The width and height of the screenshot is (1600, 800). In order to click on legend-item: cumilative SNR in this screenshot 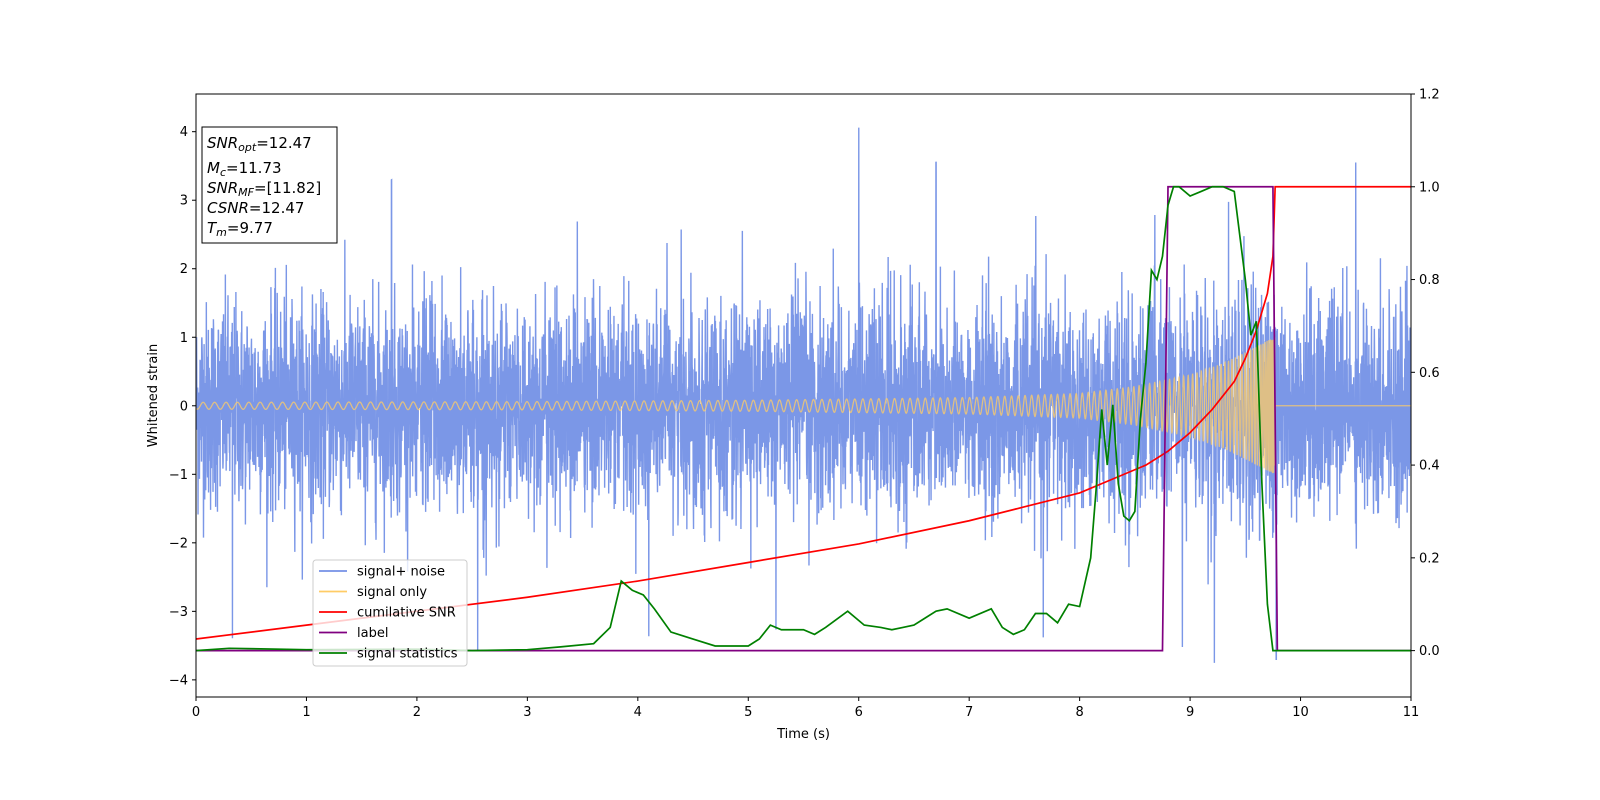, I will do `click(387, 613)`.